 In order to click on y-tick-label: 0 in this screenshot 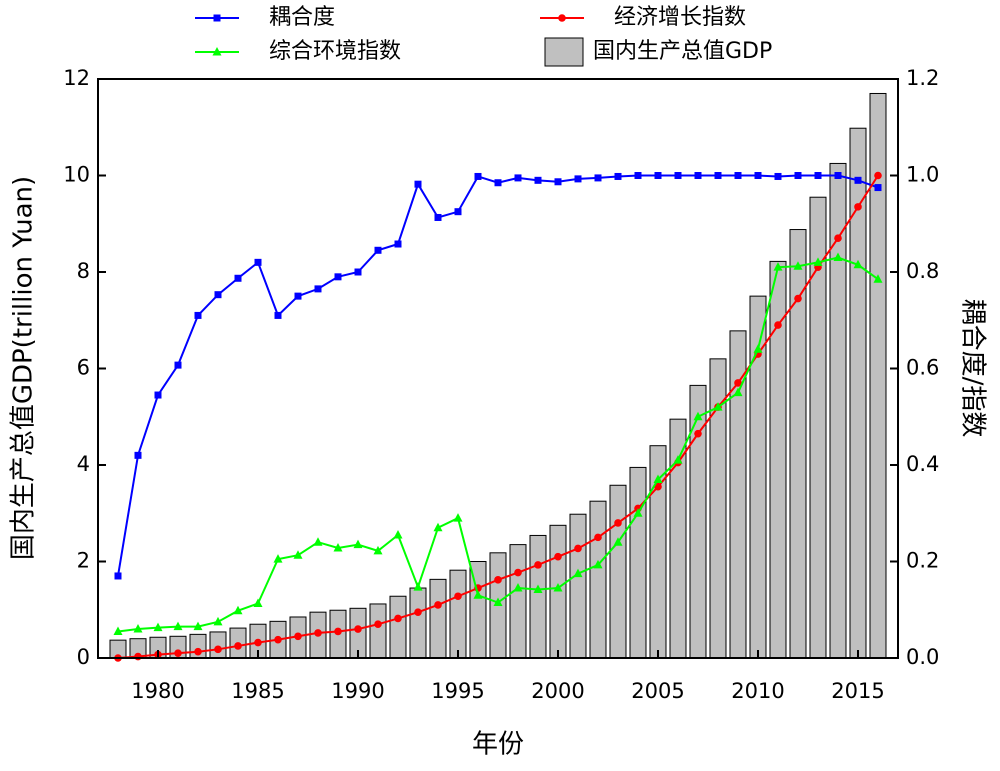, I will do `click(83, 657)`.